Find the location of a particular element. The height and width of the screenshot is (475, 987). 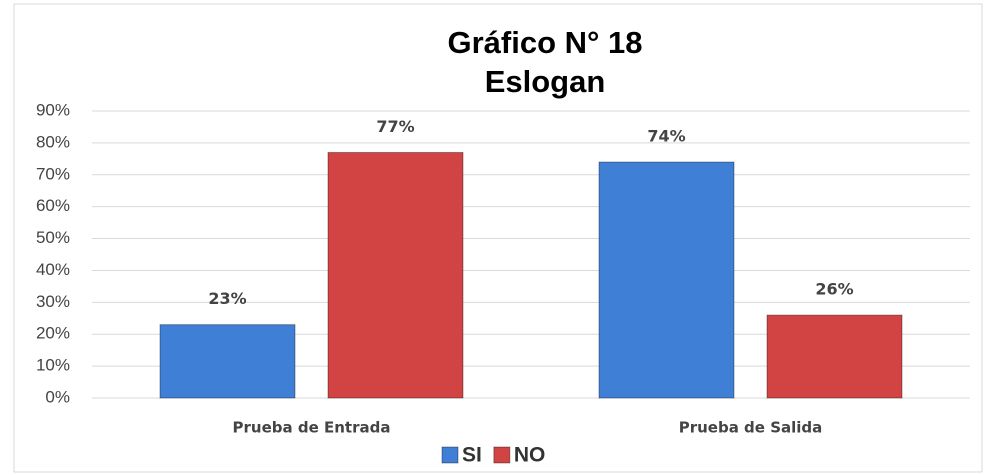

y-tick-label: 90% is located at coordinates (53, 109).